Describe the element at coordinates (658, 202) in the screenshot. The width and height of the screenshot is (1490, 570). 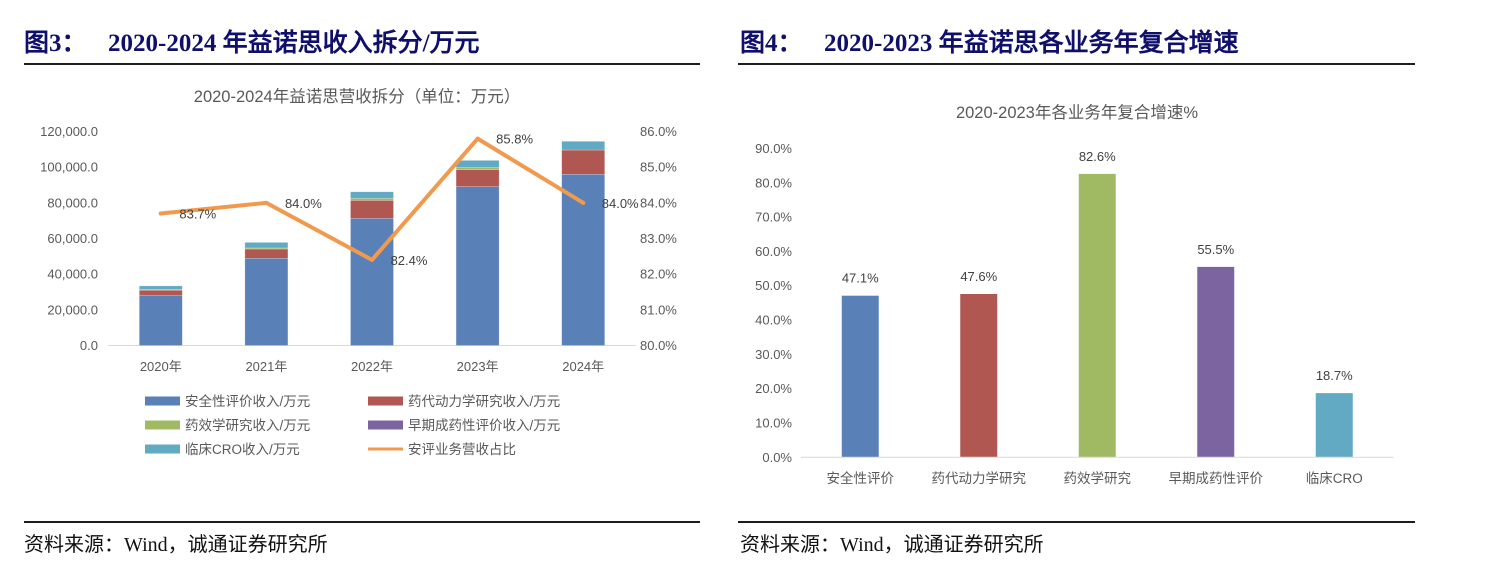
I see `y2-axis-tick-label: 84.0%` at that location.